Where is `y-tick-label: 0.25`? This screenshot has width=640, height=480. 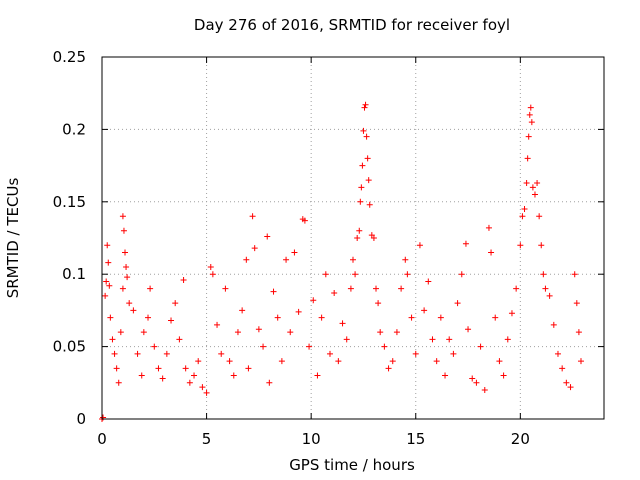 y-tick-label: 0.25 is located at coordinates (69, 57).